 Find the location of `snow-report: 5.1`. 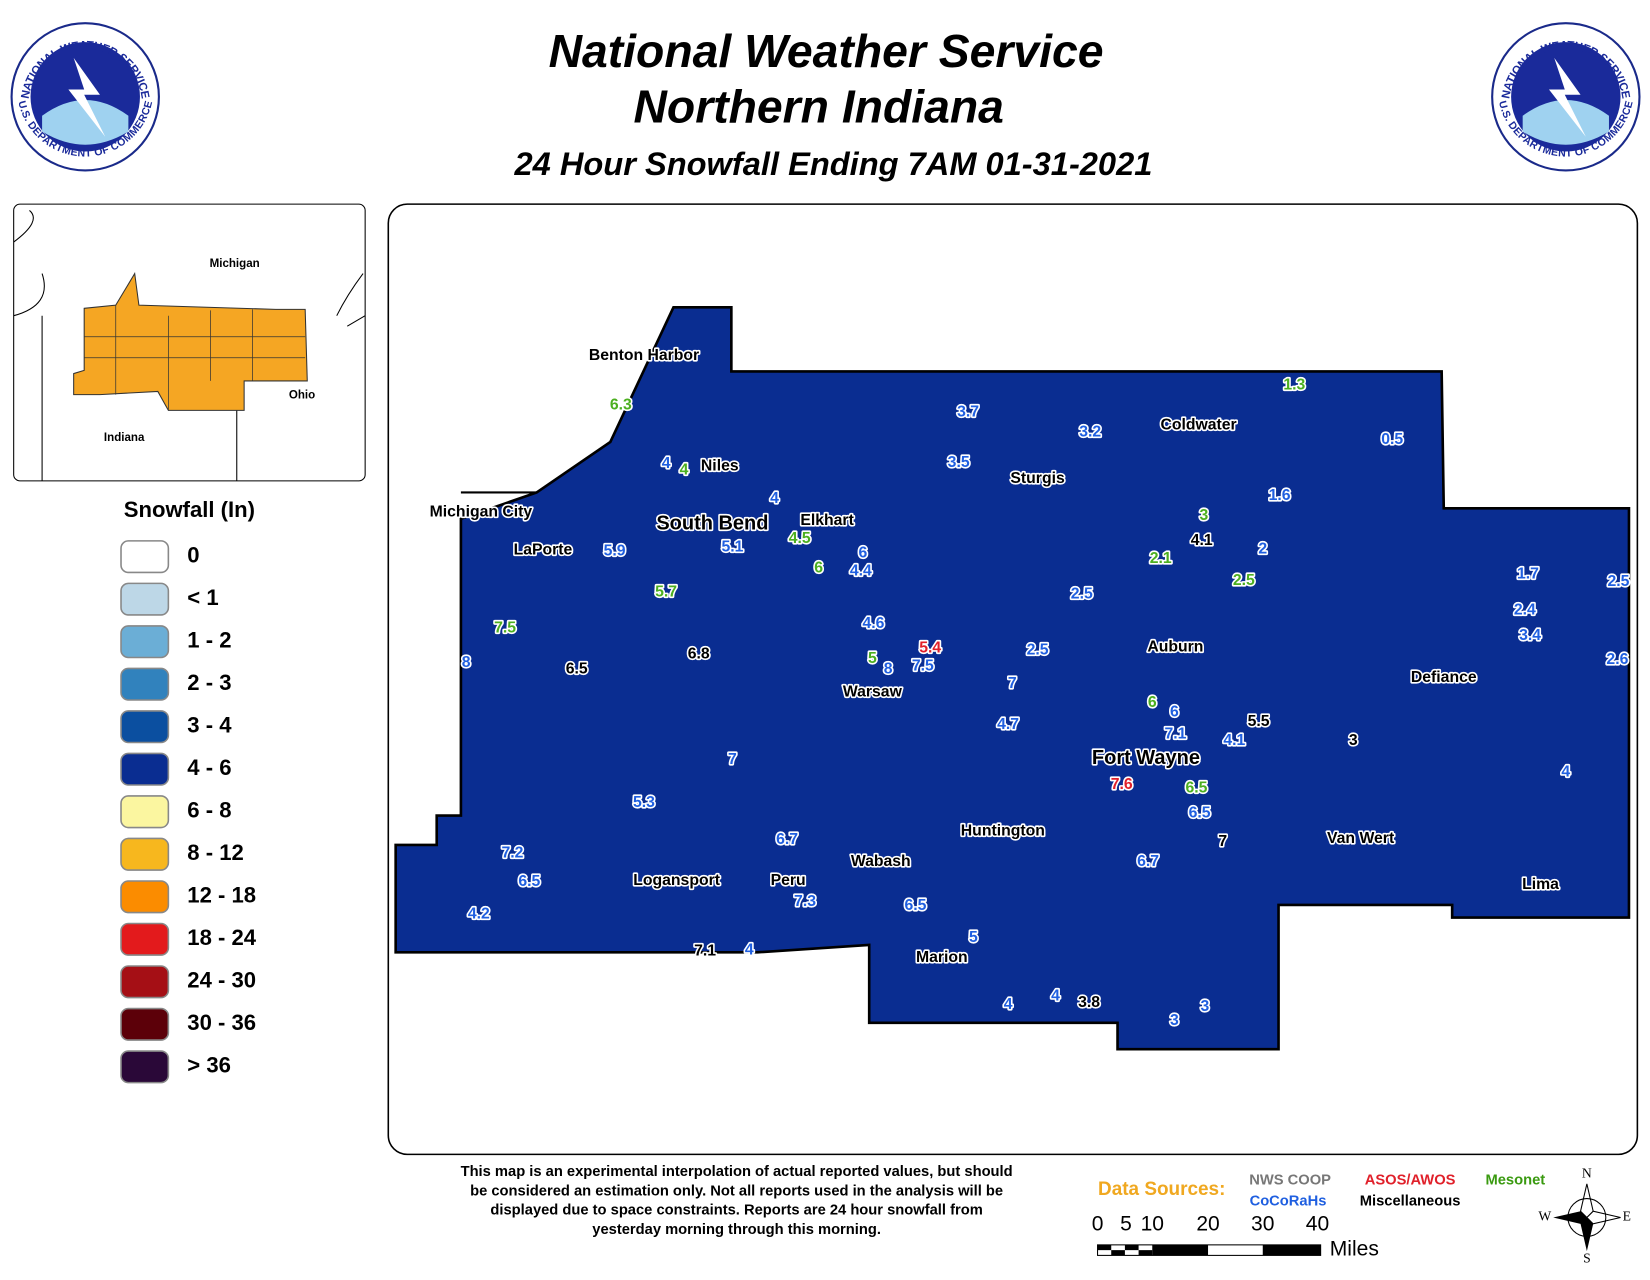

snow-report: 5.1 is located at coordinates (732, 546).